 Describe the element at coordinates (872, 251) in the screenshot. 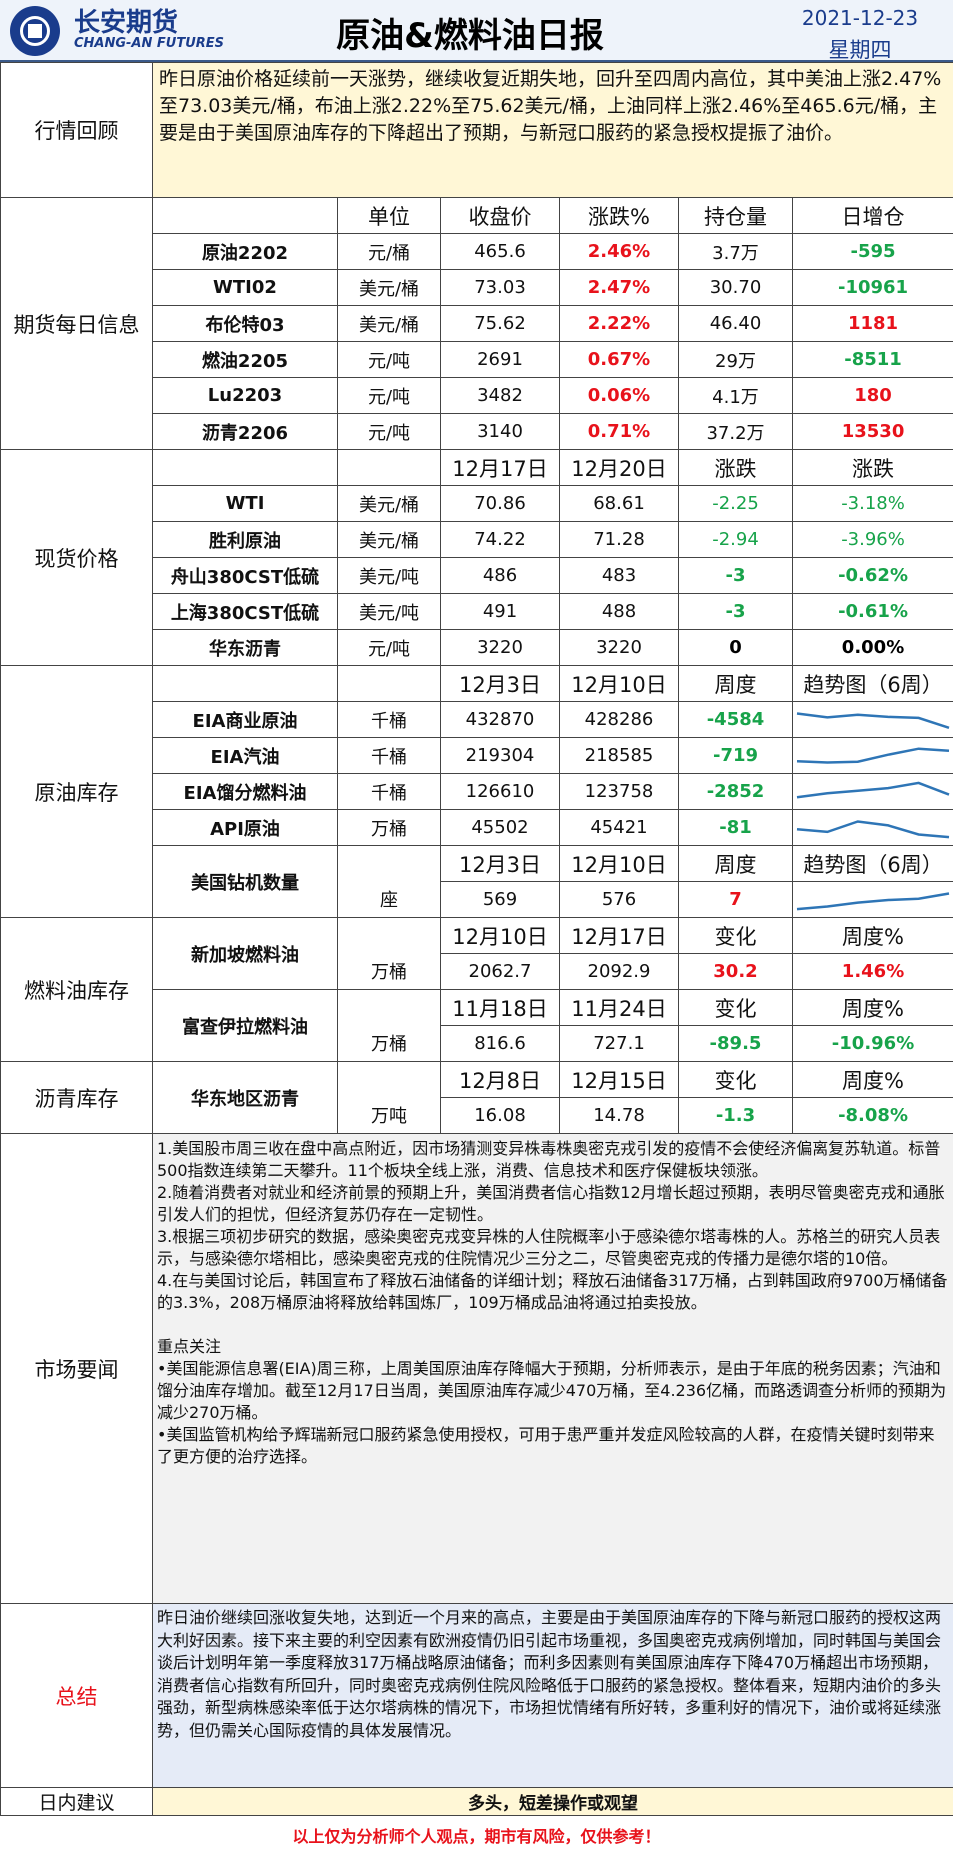

I see `futures-row-oi-change: -595` at that location.